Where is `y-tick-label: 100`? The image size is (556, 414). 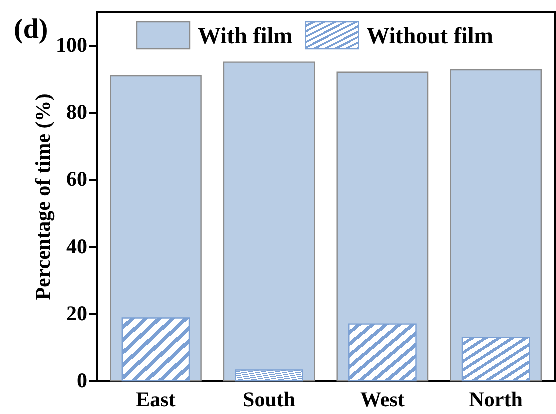 y-tick-label: 100 is located at coordinates (72, 45).